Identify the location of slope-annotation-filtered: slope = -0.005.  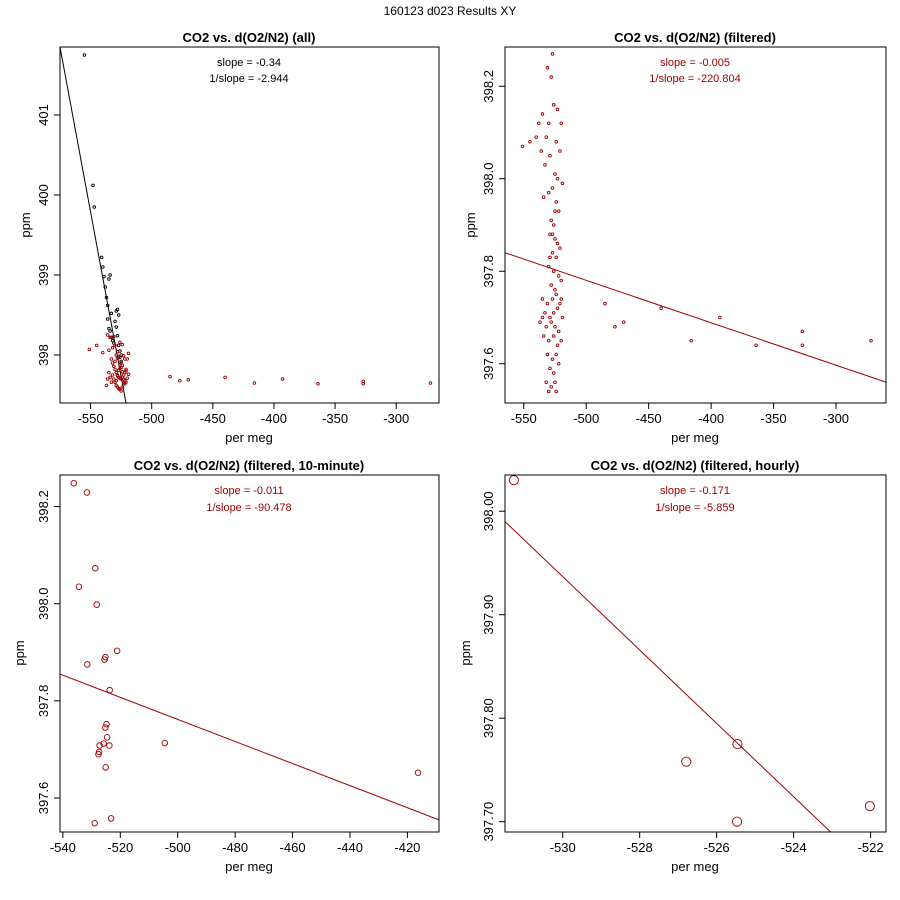
(695, 63).